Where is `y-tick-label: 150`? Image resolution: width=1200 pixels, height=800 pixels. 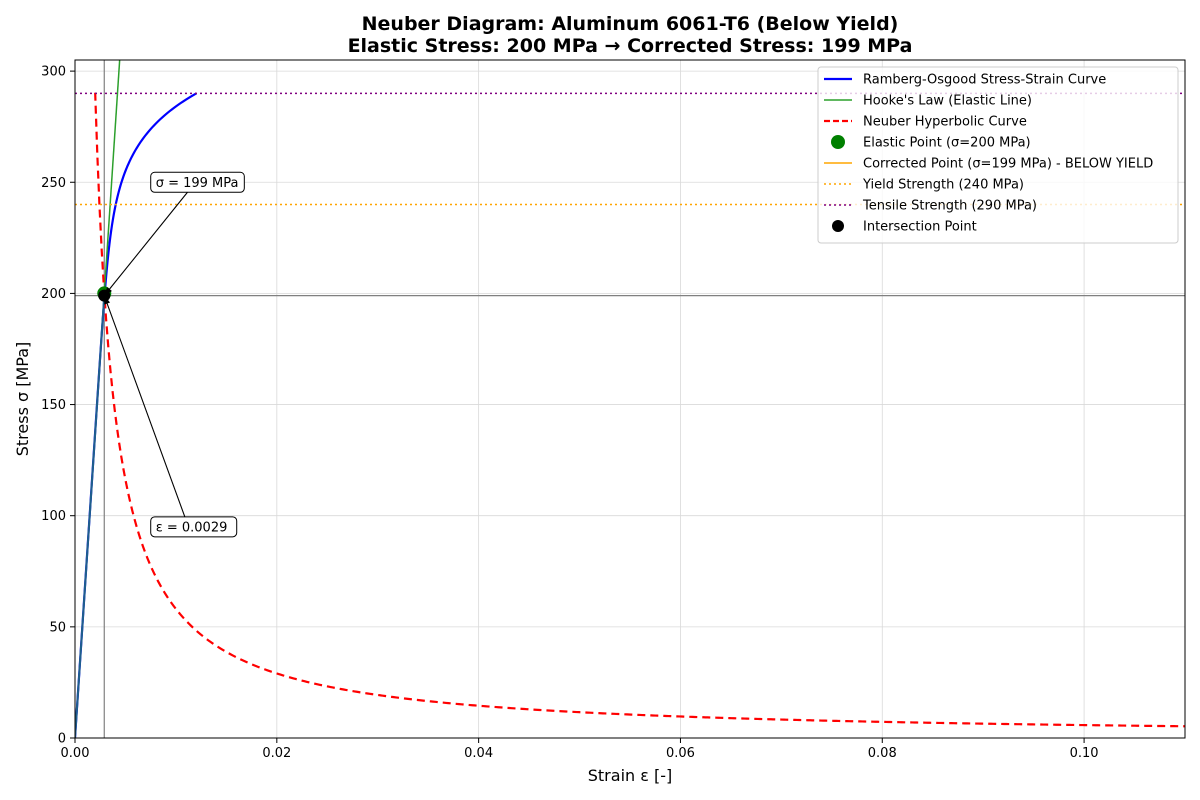 y-tick-label: 150 is located at coordinates (53, 405).